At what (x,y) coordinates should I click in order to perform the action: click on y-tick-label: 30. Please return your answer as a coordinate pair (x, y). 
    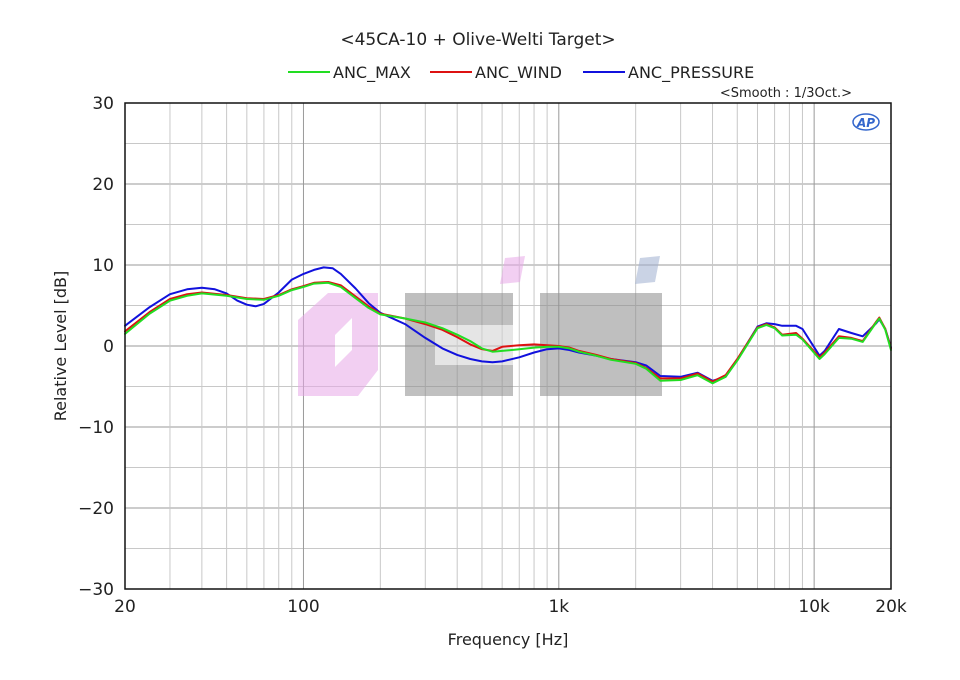
    Looking at the image, I should click on (103, 104).